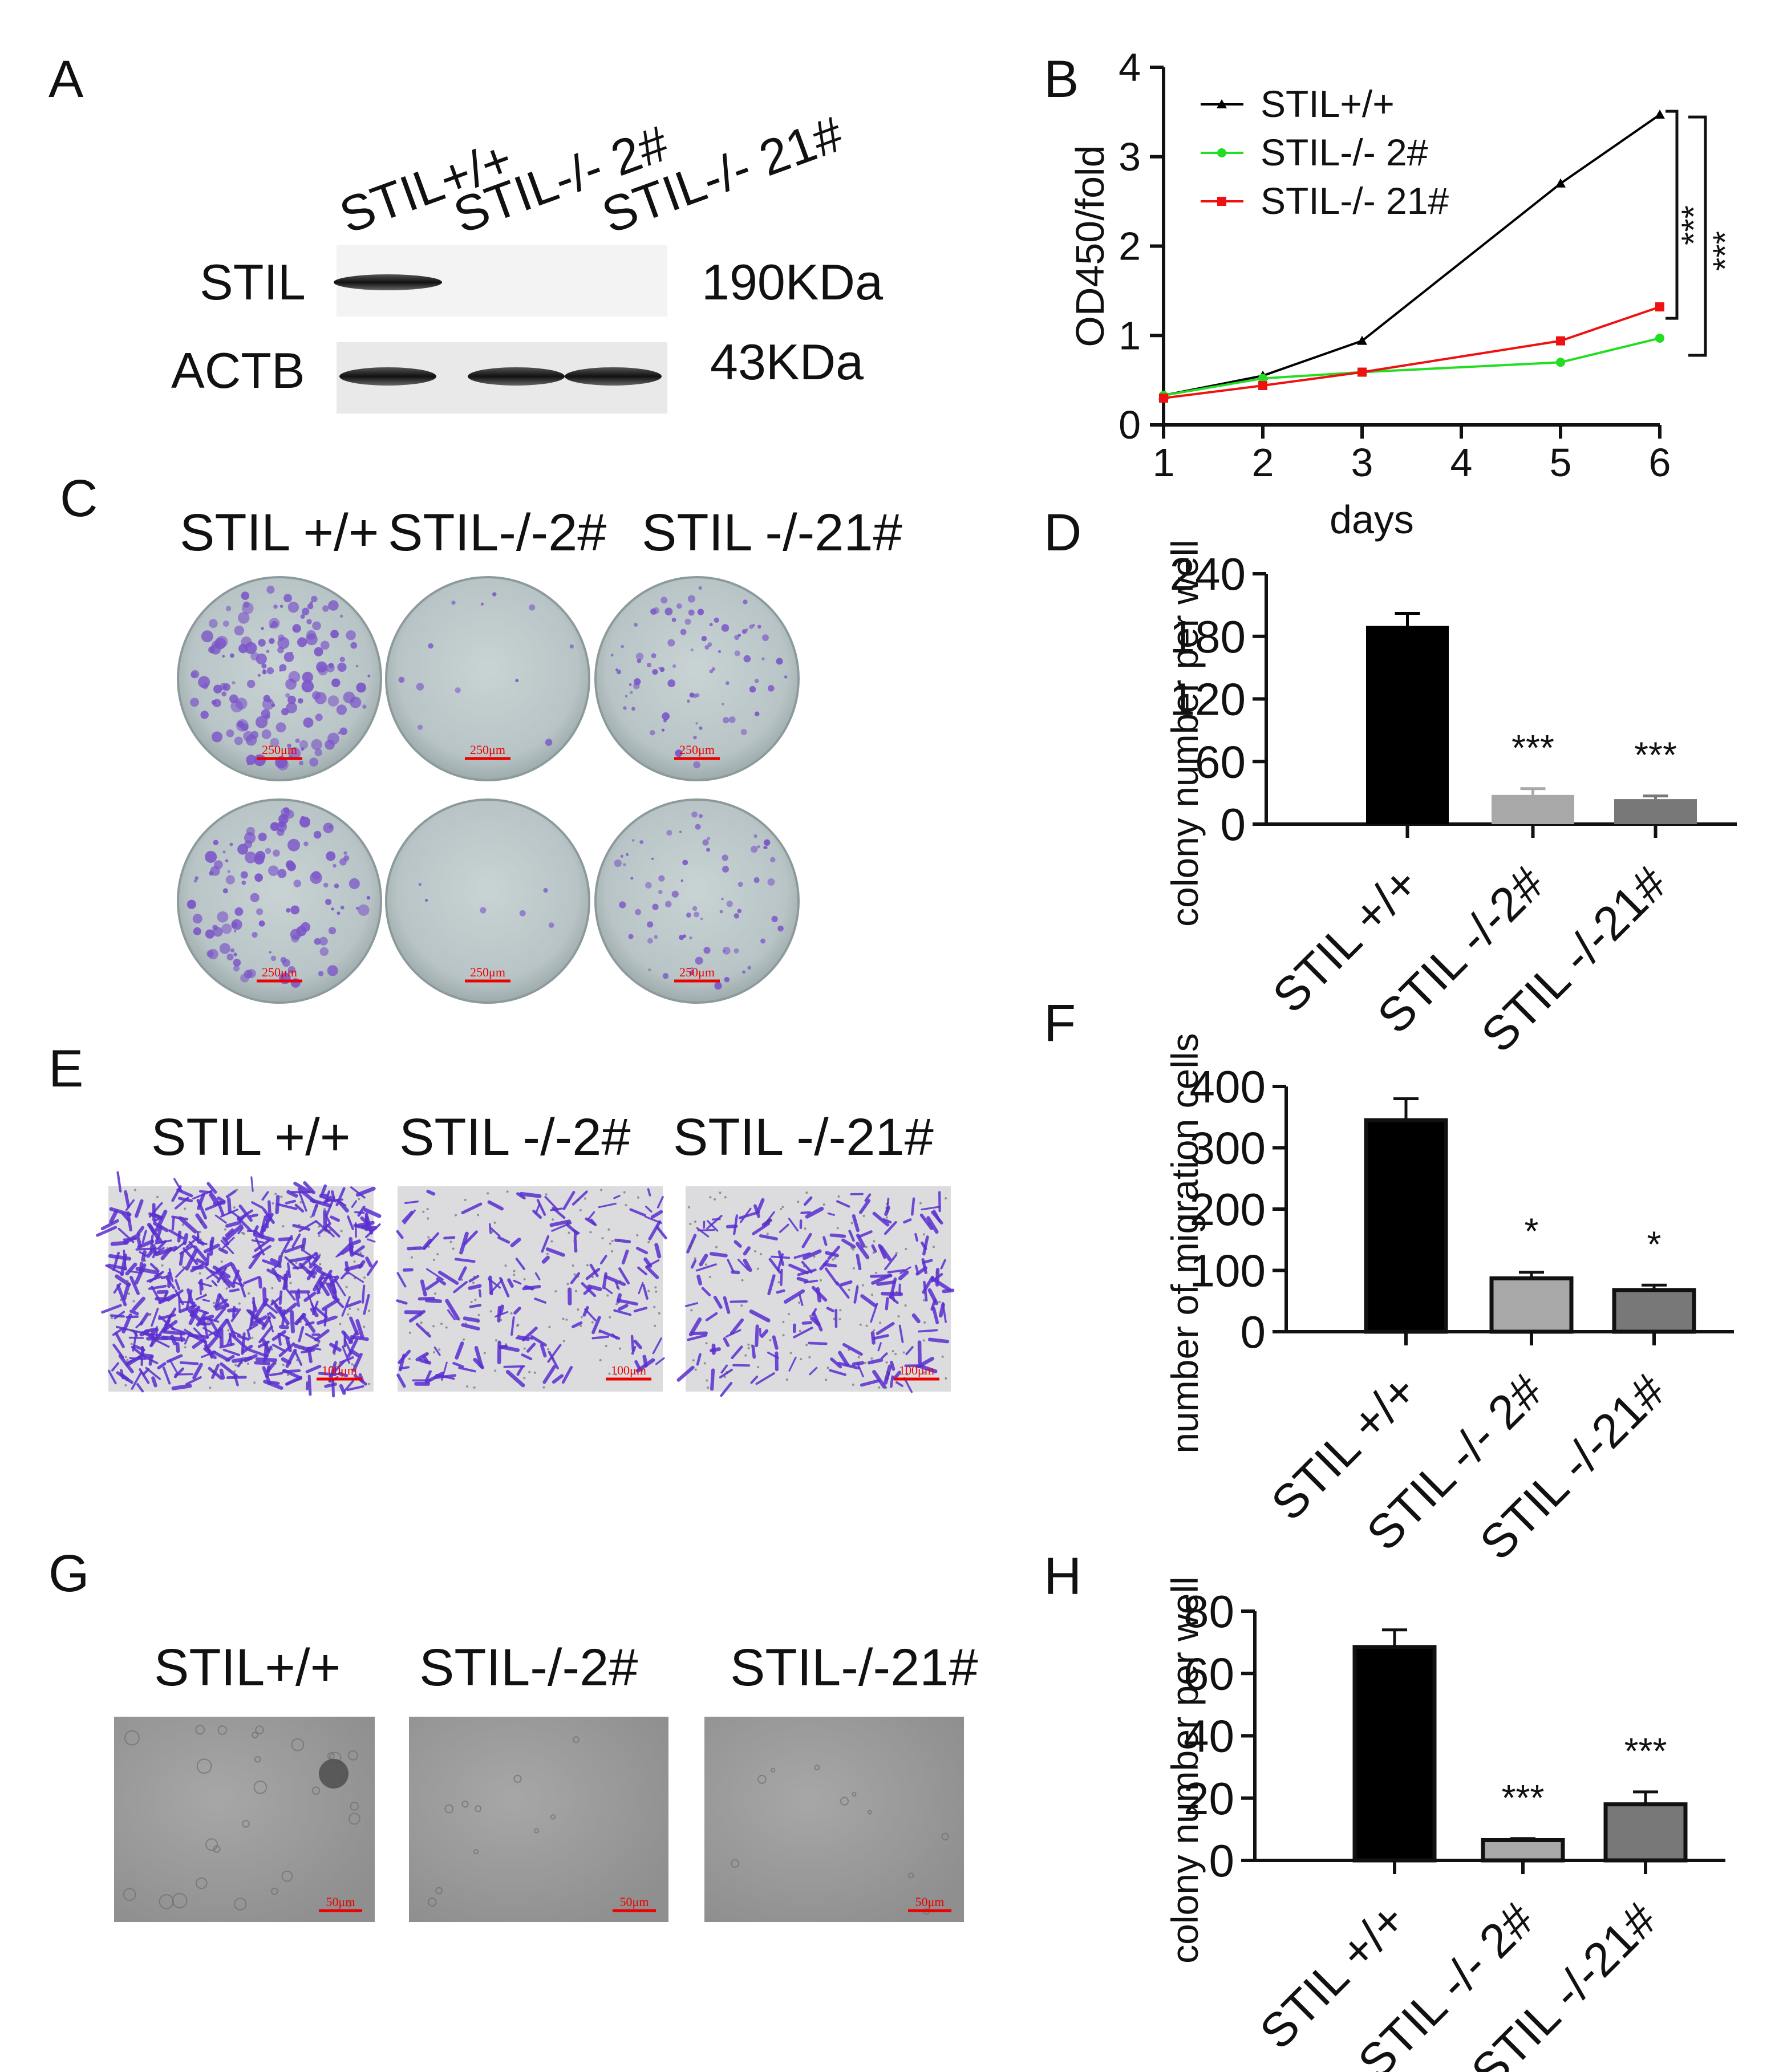 The image size is (1783, 2072). Describe the element at coordinates (1062, 533) in the screenshot. I see `panel-d-letter: D` at that location.